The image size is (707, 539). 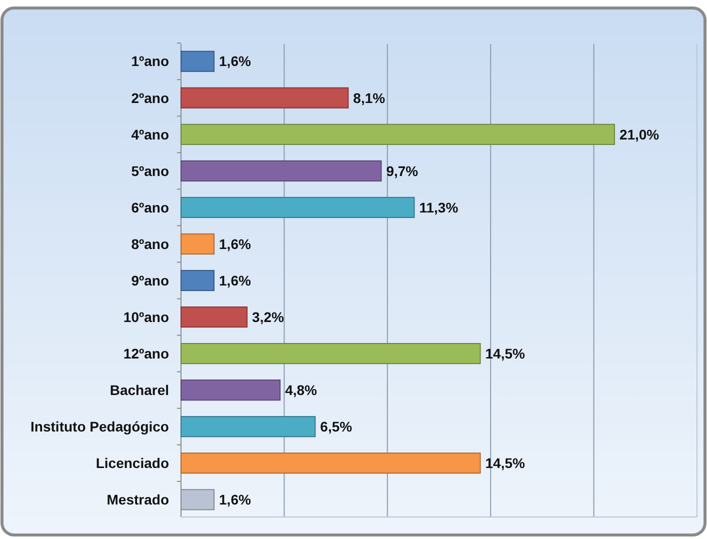 What do you see at coordinates (132, 463) in the screenshot?
I see `y-tick-label: Licenciado` at bounding box center [132, 463].